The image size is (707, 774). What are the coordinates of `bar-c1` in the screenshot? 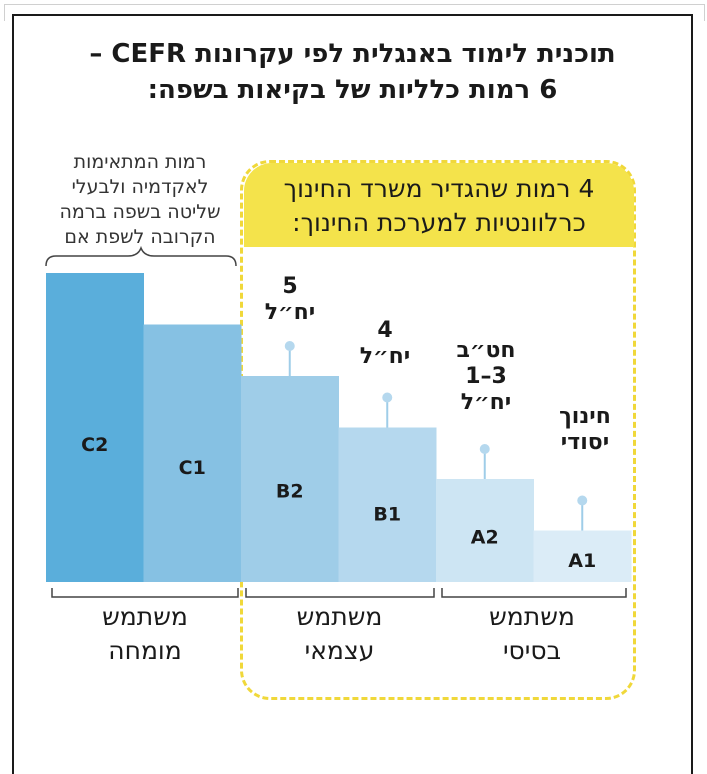 It's located at (192, 453).